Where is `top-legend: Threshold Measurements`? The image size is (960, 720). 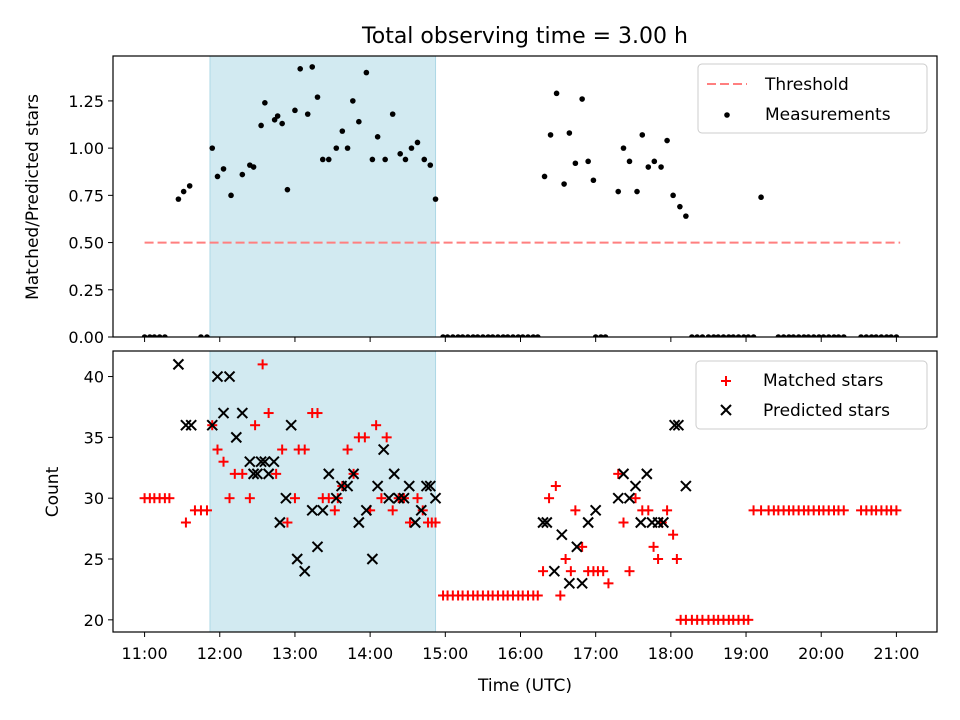
top-legend: Threshold Measurements is located at coordinates (812, 98).